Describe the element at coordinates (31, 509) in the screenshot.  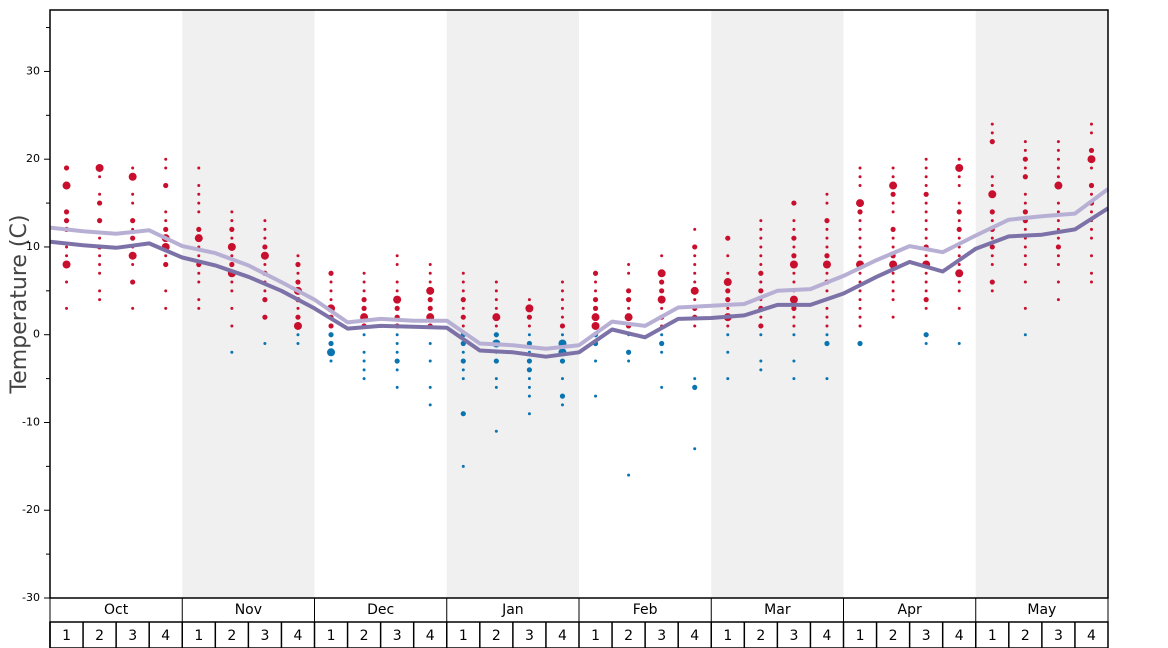
I see `y-tick-label: -20` at that location.